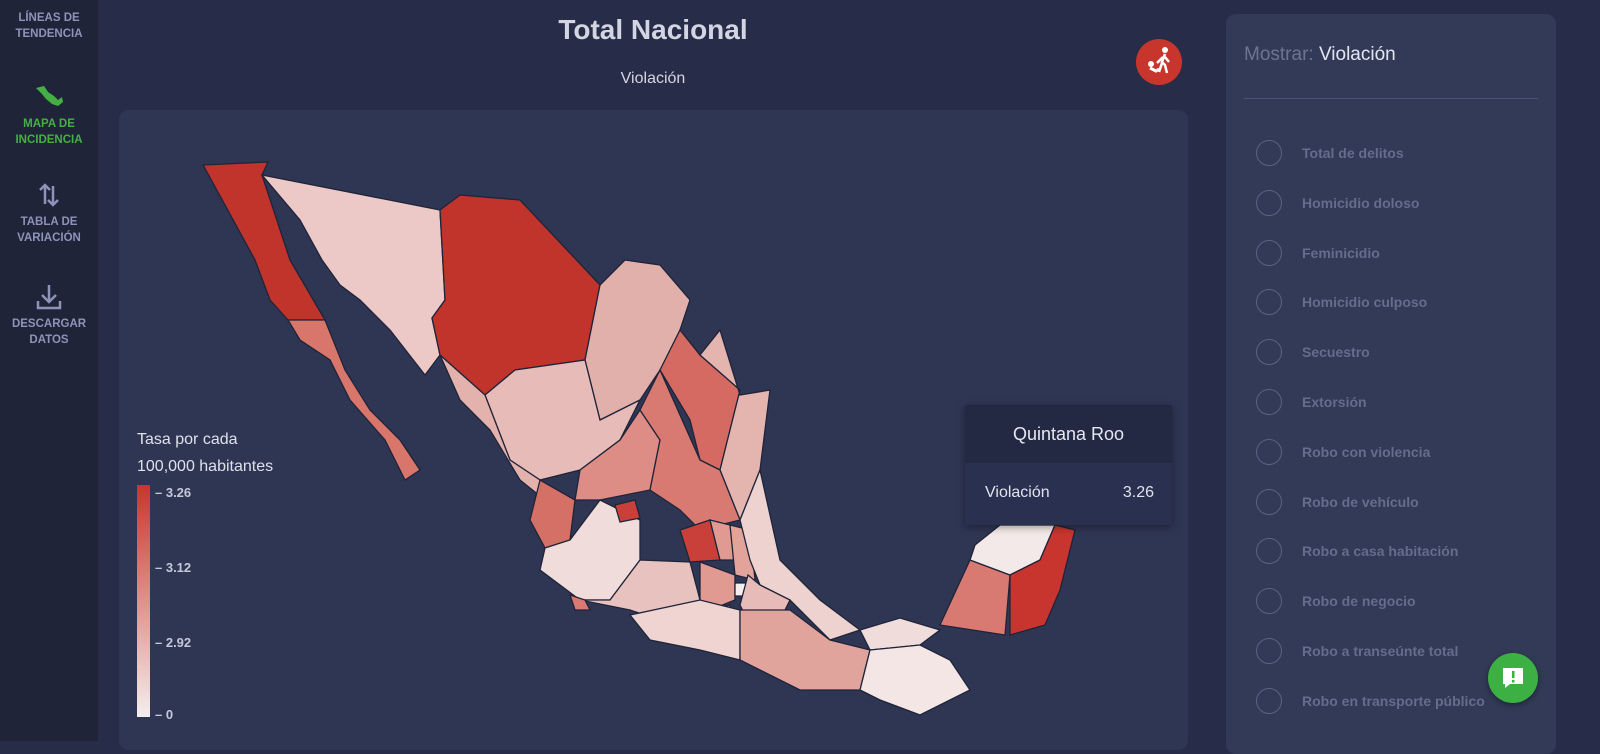  I want to click on option-label: Robo en transporte público, so click(1393, 700).